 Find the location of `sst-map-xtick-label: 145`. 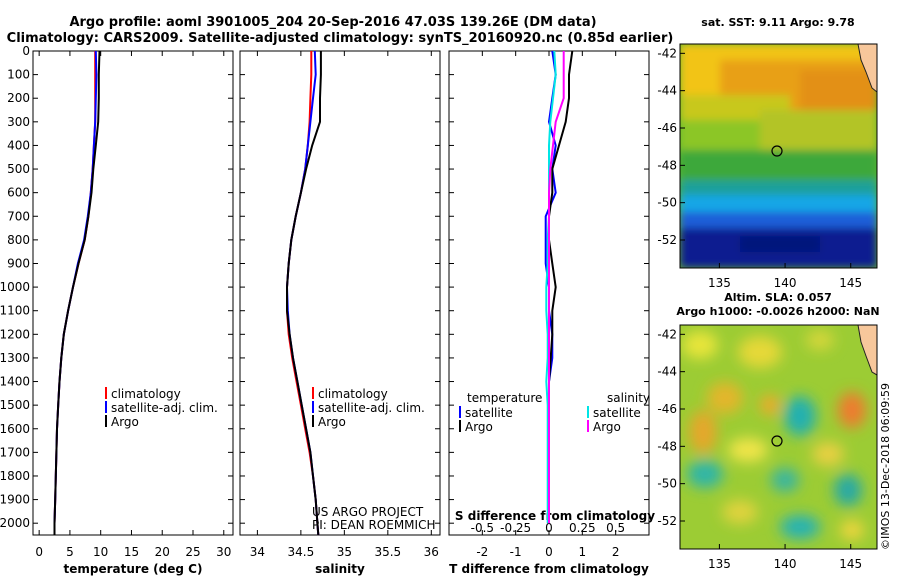

sst-map-xtick-label: 145 is located at coordinates (850, 283).